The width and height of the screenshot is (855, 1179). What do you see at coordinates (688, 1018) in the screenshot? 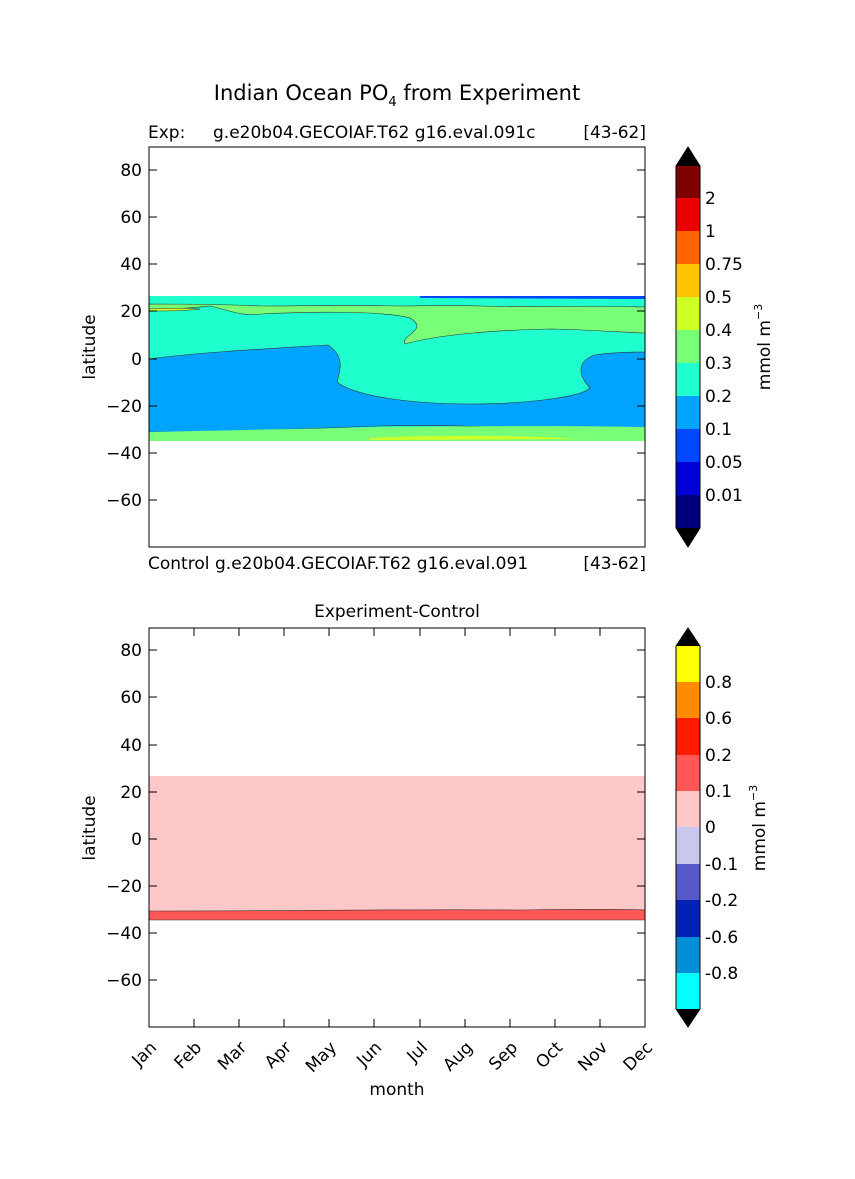
I see `difference-colorbar-under-arrow` at bounding box center [688, 1018].